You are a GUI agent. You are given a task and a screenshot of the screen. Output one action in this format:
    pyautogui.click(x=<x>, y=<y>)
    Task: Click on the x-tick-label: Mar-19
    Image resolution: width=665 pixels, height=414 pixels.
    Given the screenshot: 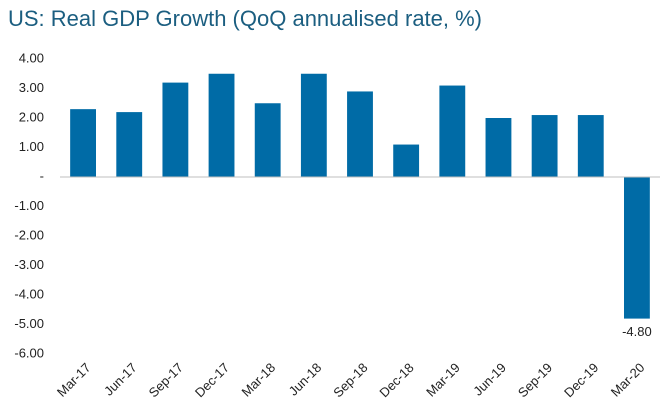 What is the action you would take?
    pyautogui.click(x=443, y=380)
    